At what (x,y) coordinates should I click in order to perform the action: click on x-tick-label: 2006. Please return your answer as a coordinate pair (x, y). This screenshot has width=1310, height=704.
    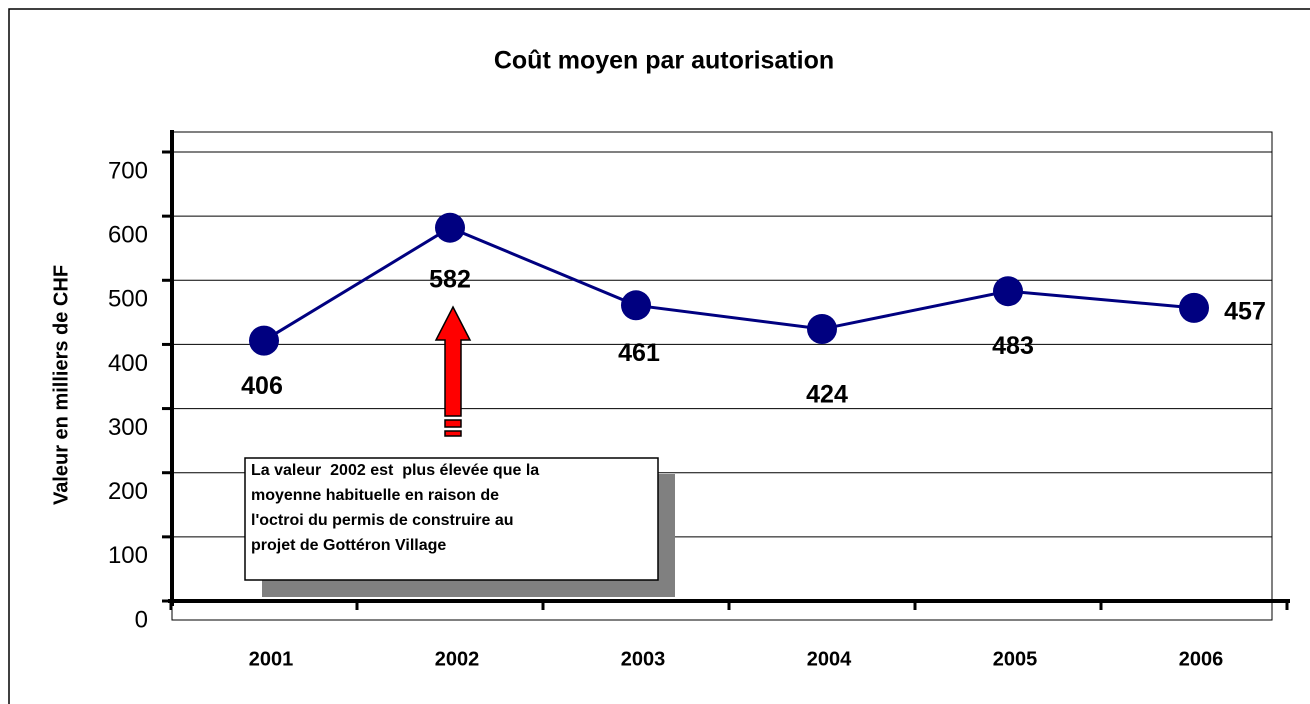
    Looking at the image, I should click on (1201, 659).